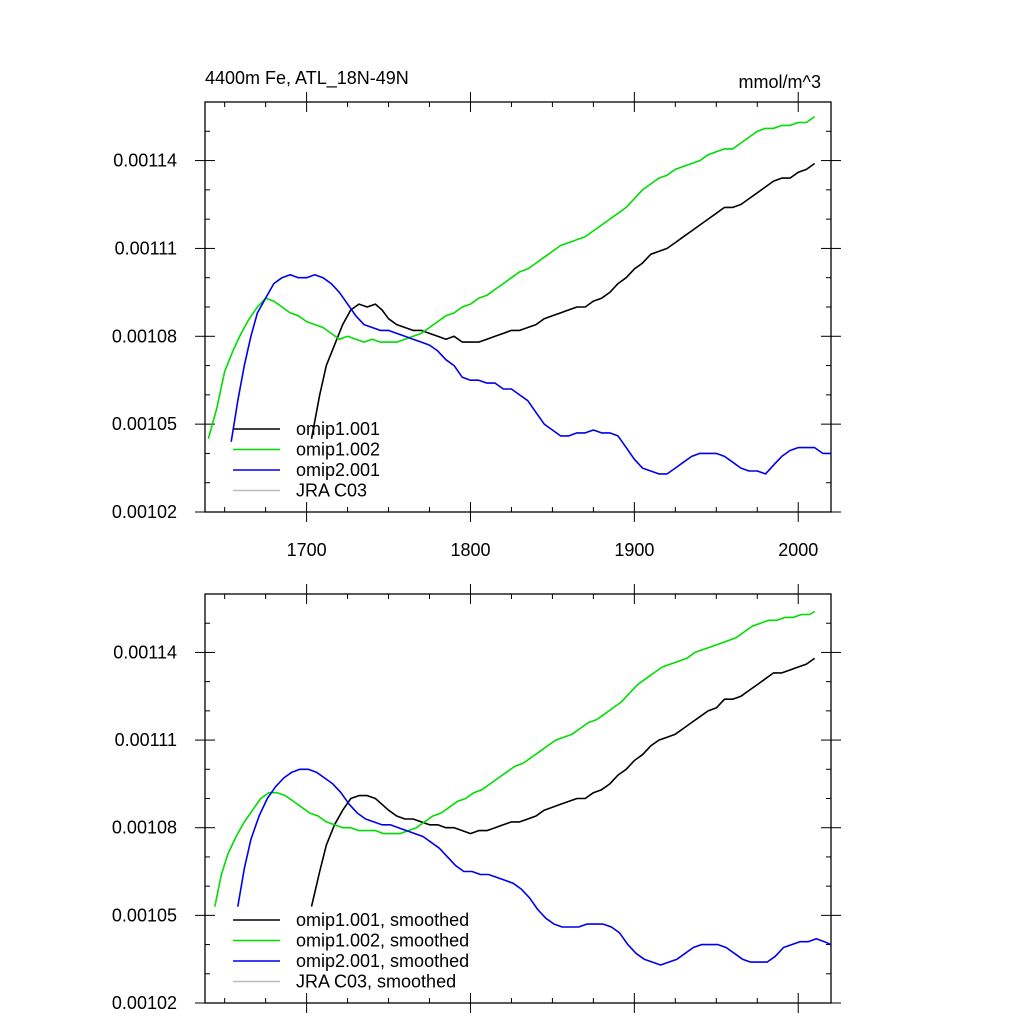 Image resolution: width=1024 pixels, height=1024 pixels. Describe the element at coordinates (780, 82) in the screenshot. I see `units-label: mmol/m^3` at that location.